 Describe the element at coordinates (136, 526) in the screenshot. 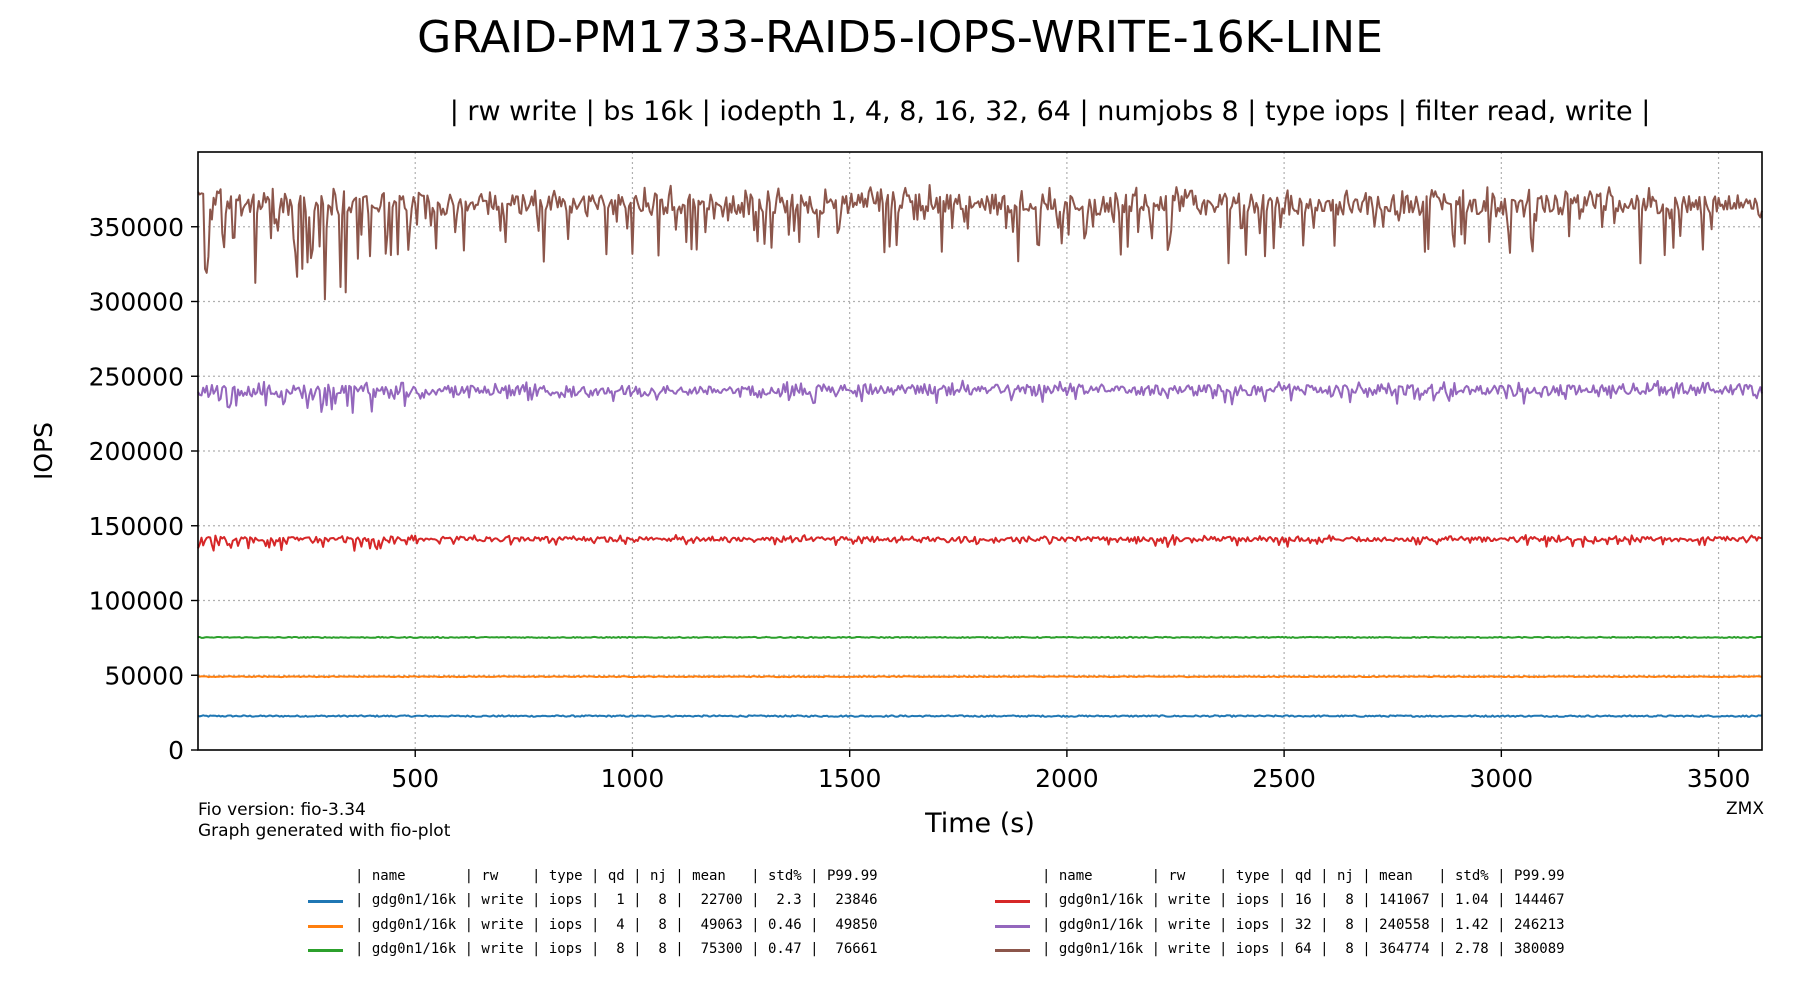

I see `y-tick-label: 150000` at that location.